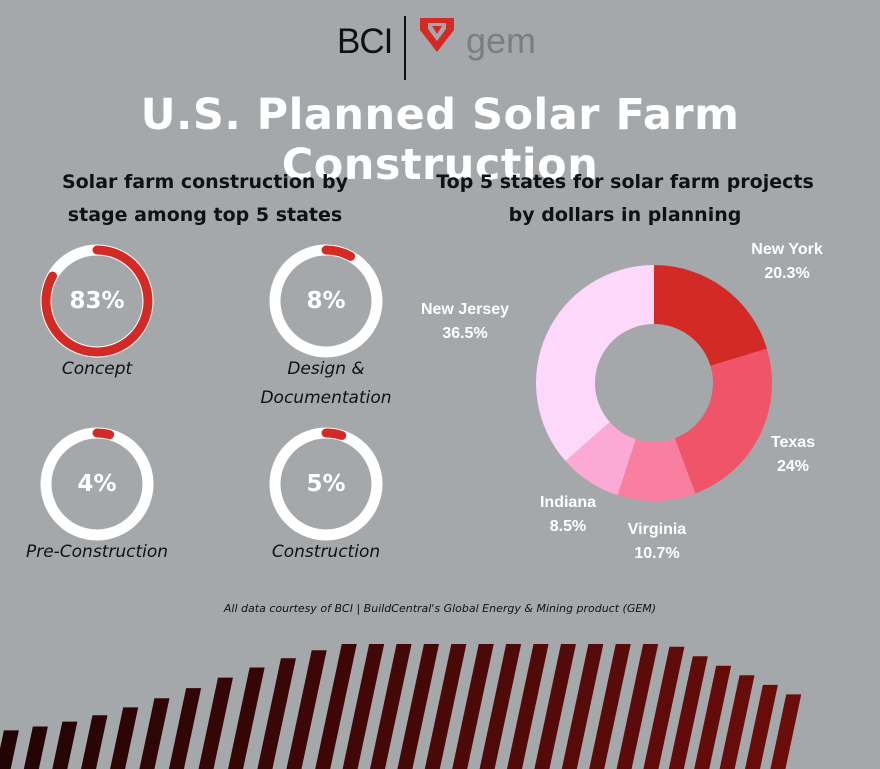 The width and height of the screenshot is (880, 769). I want to click on gauge-pre-construction: 4%, so click(97, 484).